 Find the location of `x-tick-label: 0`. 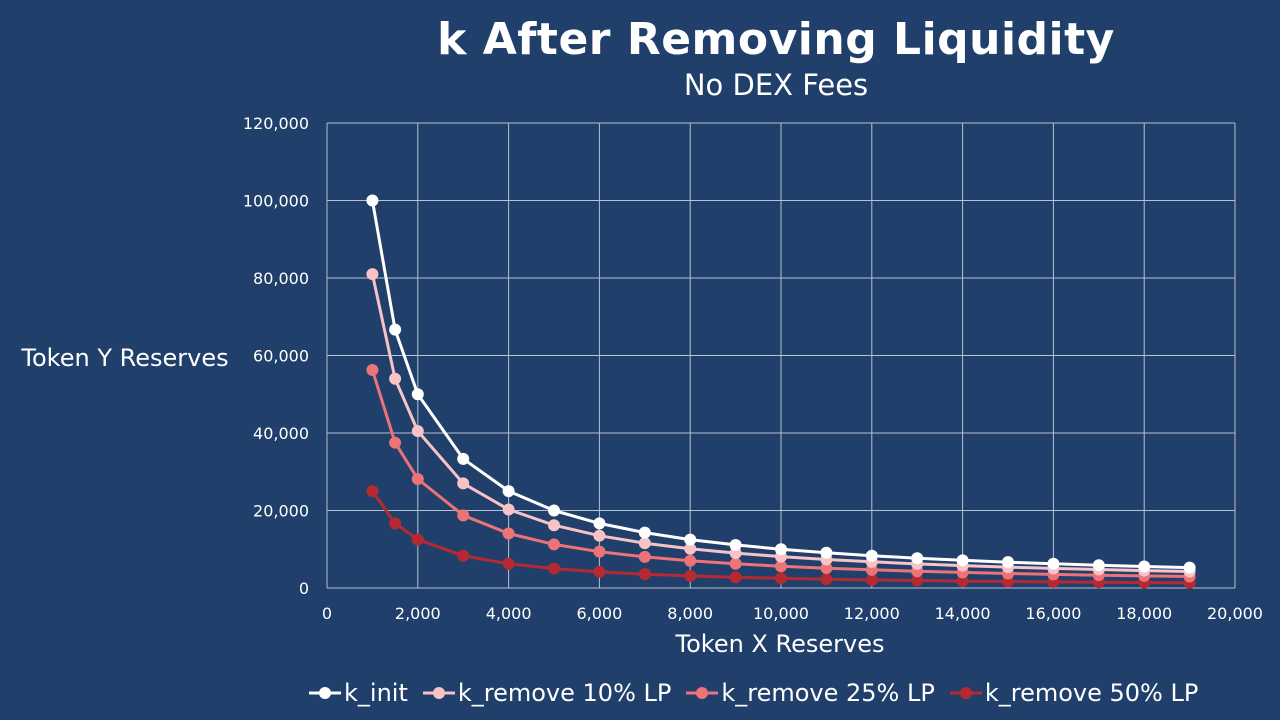

x-tick-label: 0 is located at coordinates (327, 613).